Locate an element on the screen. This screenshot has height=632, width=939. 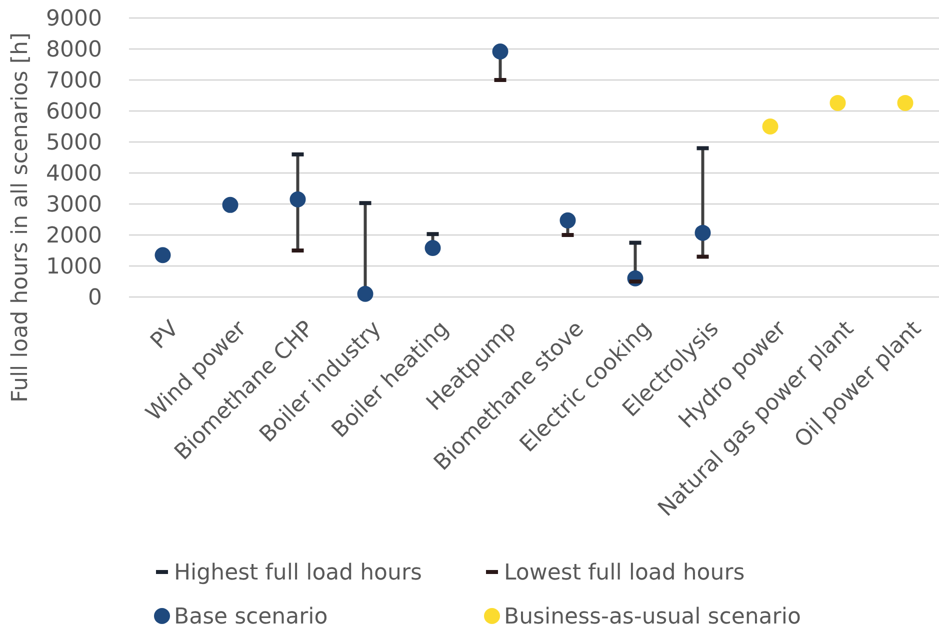
legend-label: Highest full load hours is located at coordinates (298, 573).